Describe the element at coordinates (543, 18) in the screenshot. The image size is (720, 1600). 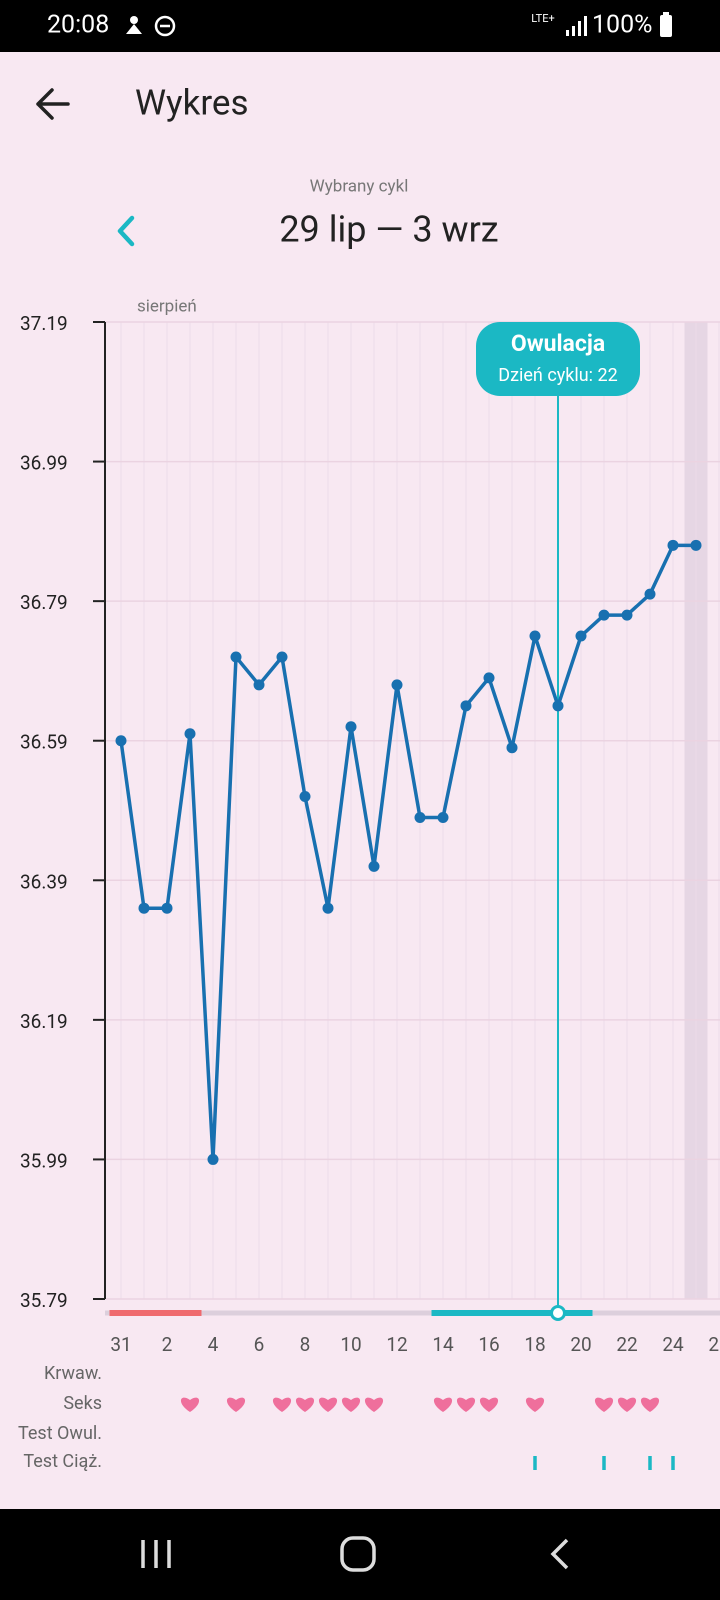
I see `network-type: LTE+` at that location.